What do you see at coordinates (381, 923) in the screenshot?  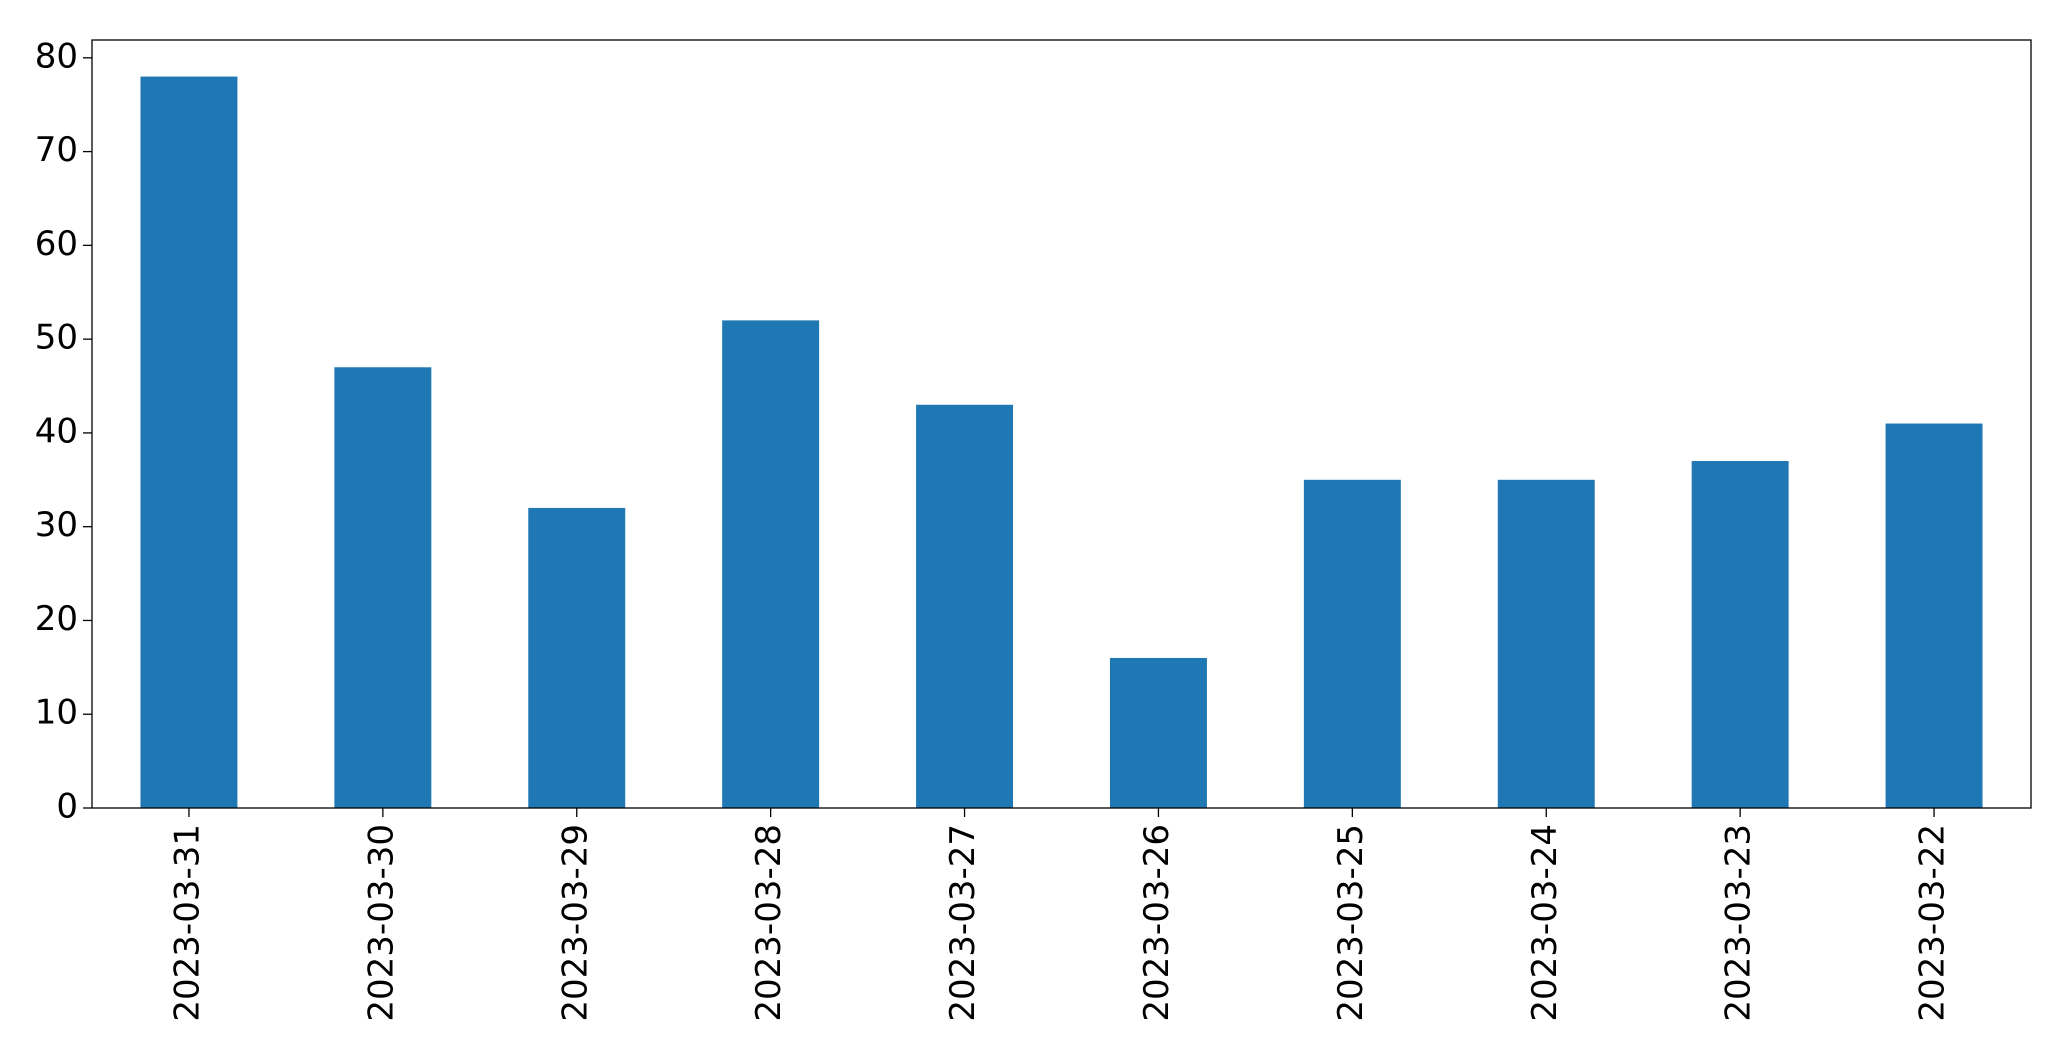 I see `x-tick-label: 2023-03-30` at bounding box center [381, 923].